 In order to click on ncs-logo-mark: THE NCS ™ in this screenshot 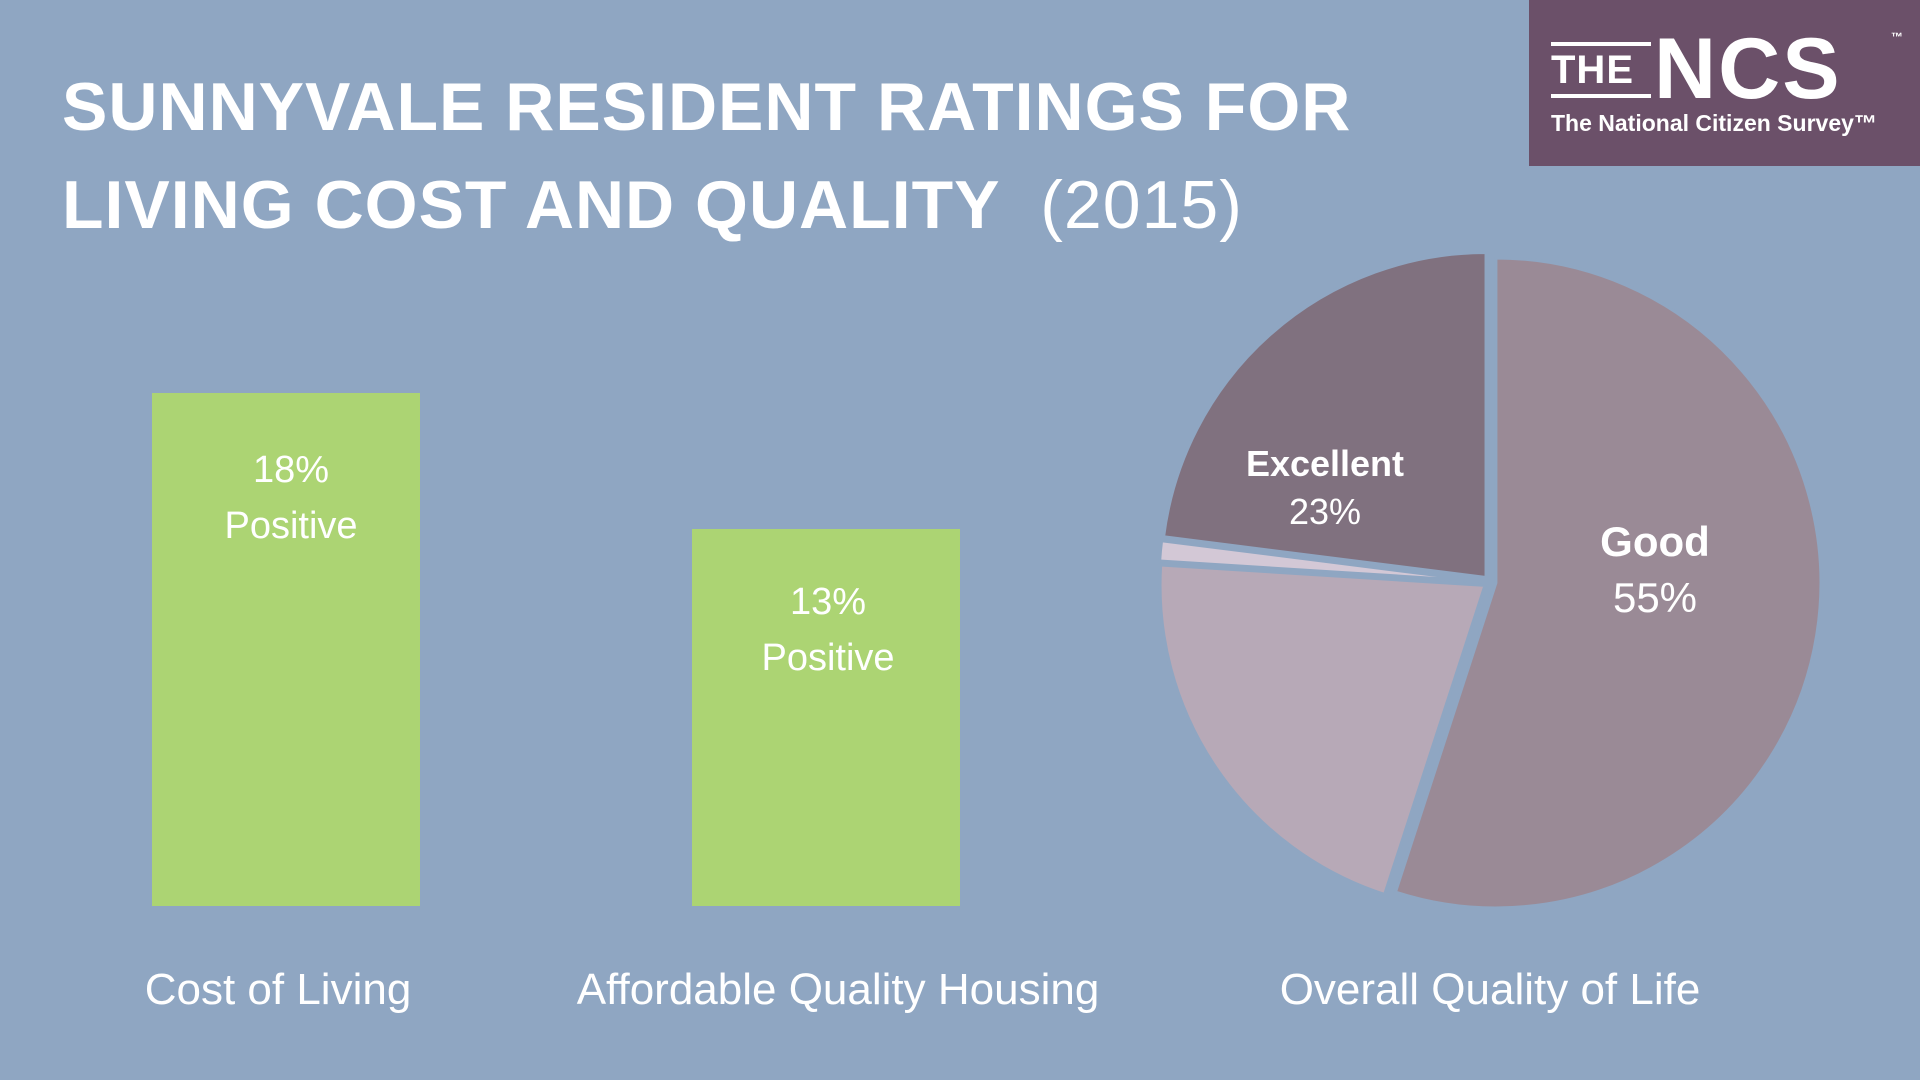, I will do `click(1728, 69)`.